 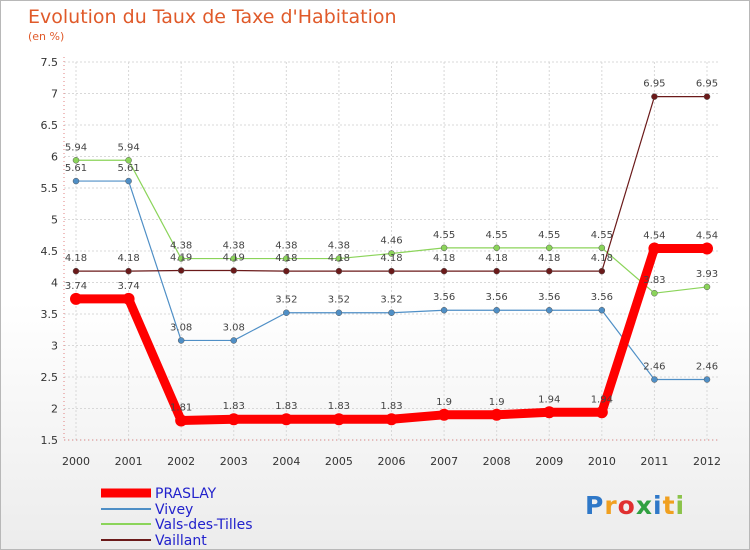 I want to click on x-tick-label: 2001, so click(x=129, y=461).